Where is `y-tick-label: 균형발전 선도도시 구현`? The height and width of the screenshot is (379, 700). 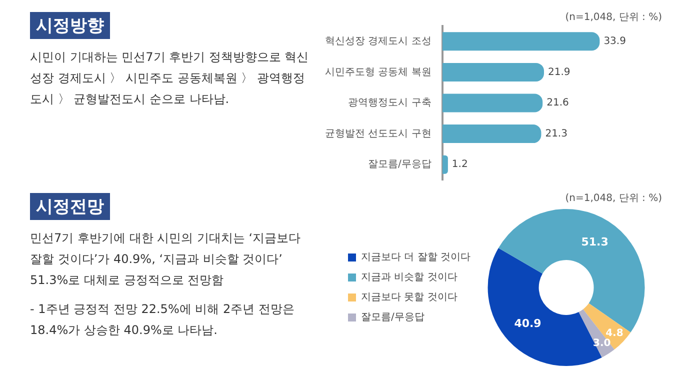 y-tick-label: 균형발전 선도도시 구현 is located at coordinates (378, 134).